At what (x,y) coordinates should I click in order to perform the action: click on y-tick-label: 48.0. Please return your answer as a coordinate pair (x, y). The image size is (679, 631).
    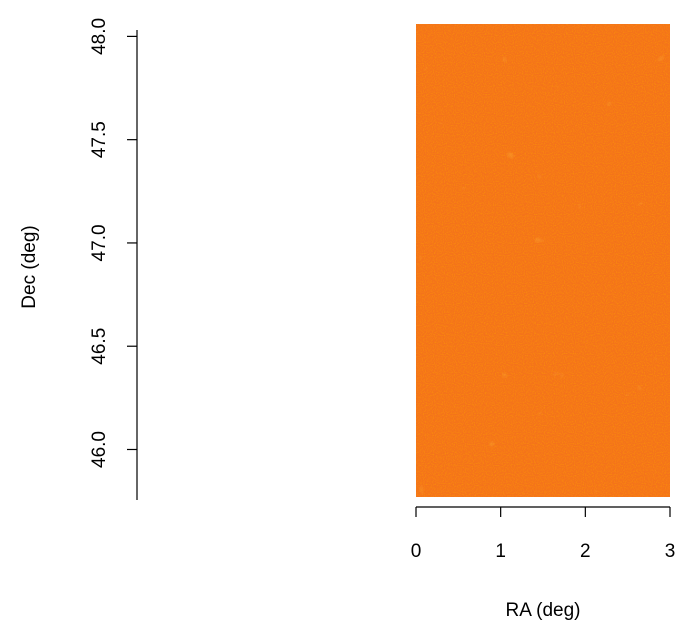
    Looking at the image, I should click on (99, 36).